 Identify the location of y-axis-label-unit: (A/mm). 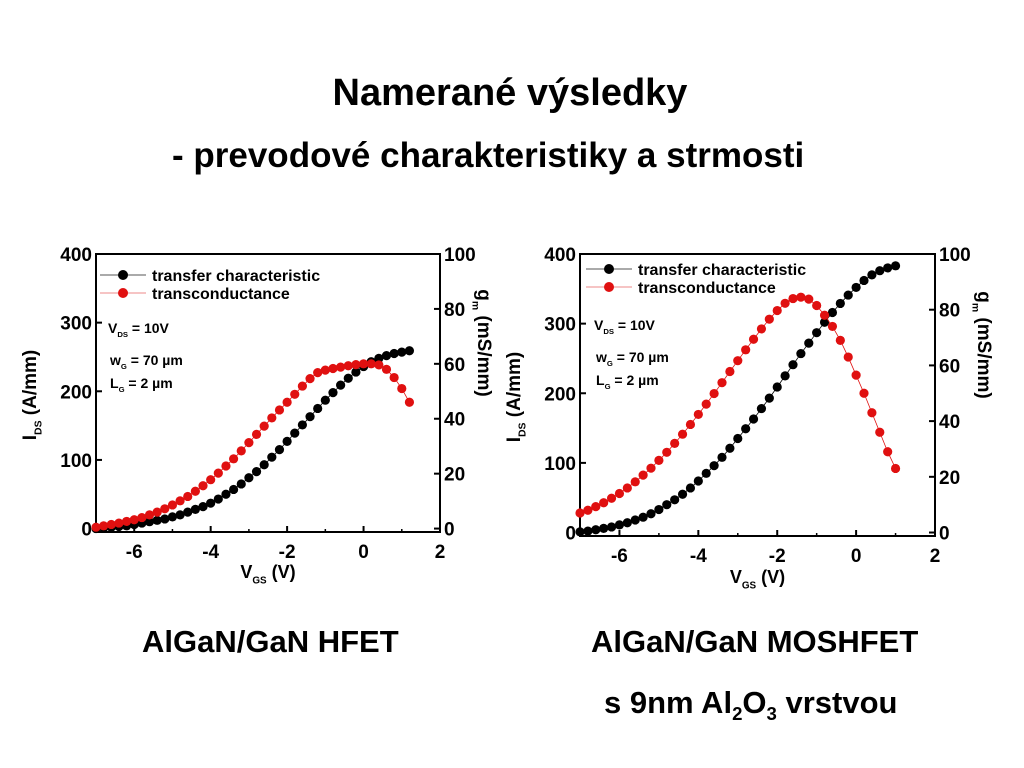
(30, 385).